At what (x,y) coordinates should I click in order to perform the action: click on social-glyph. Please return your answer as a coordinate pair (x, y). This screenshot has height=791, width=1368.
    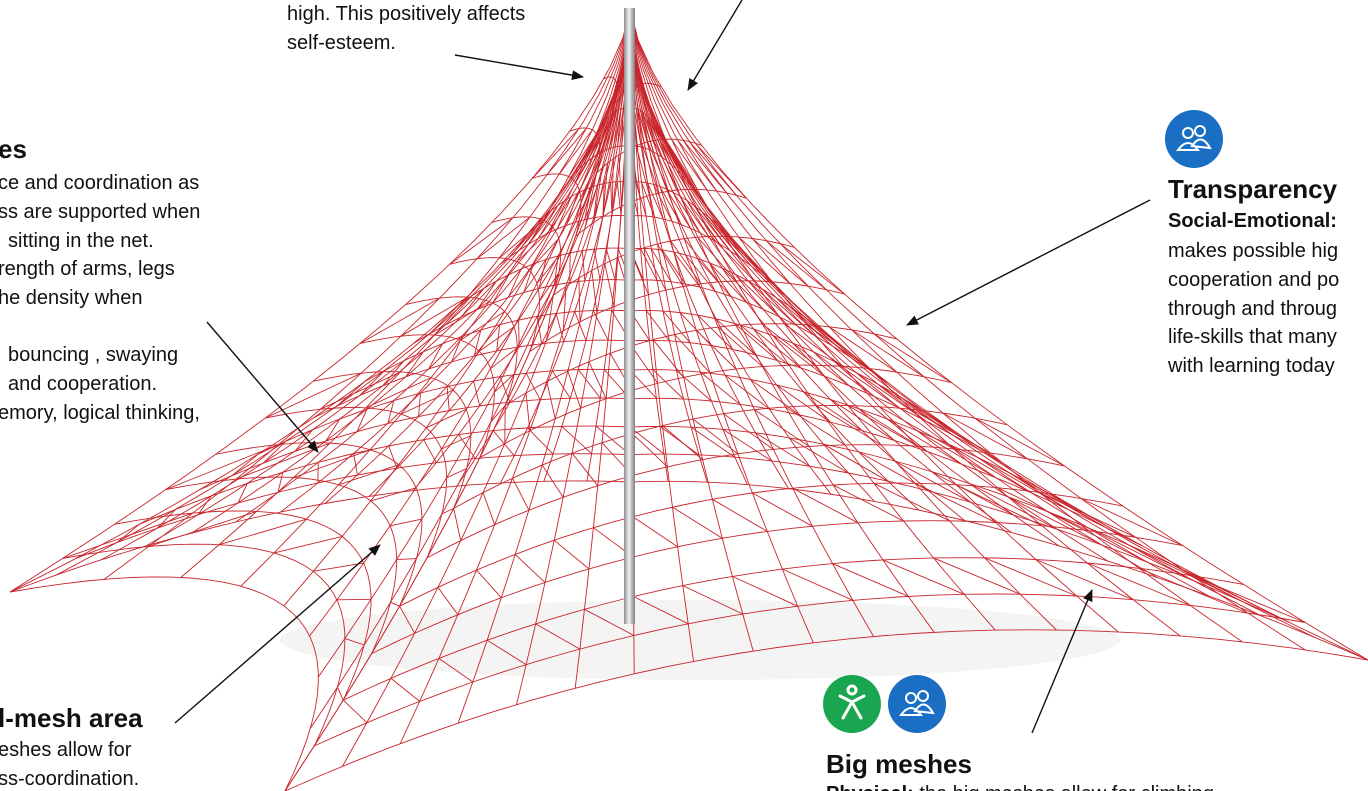
    Looking at the image, I should click on (1194, 138).